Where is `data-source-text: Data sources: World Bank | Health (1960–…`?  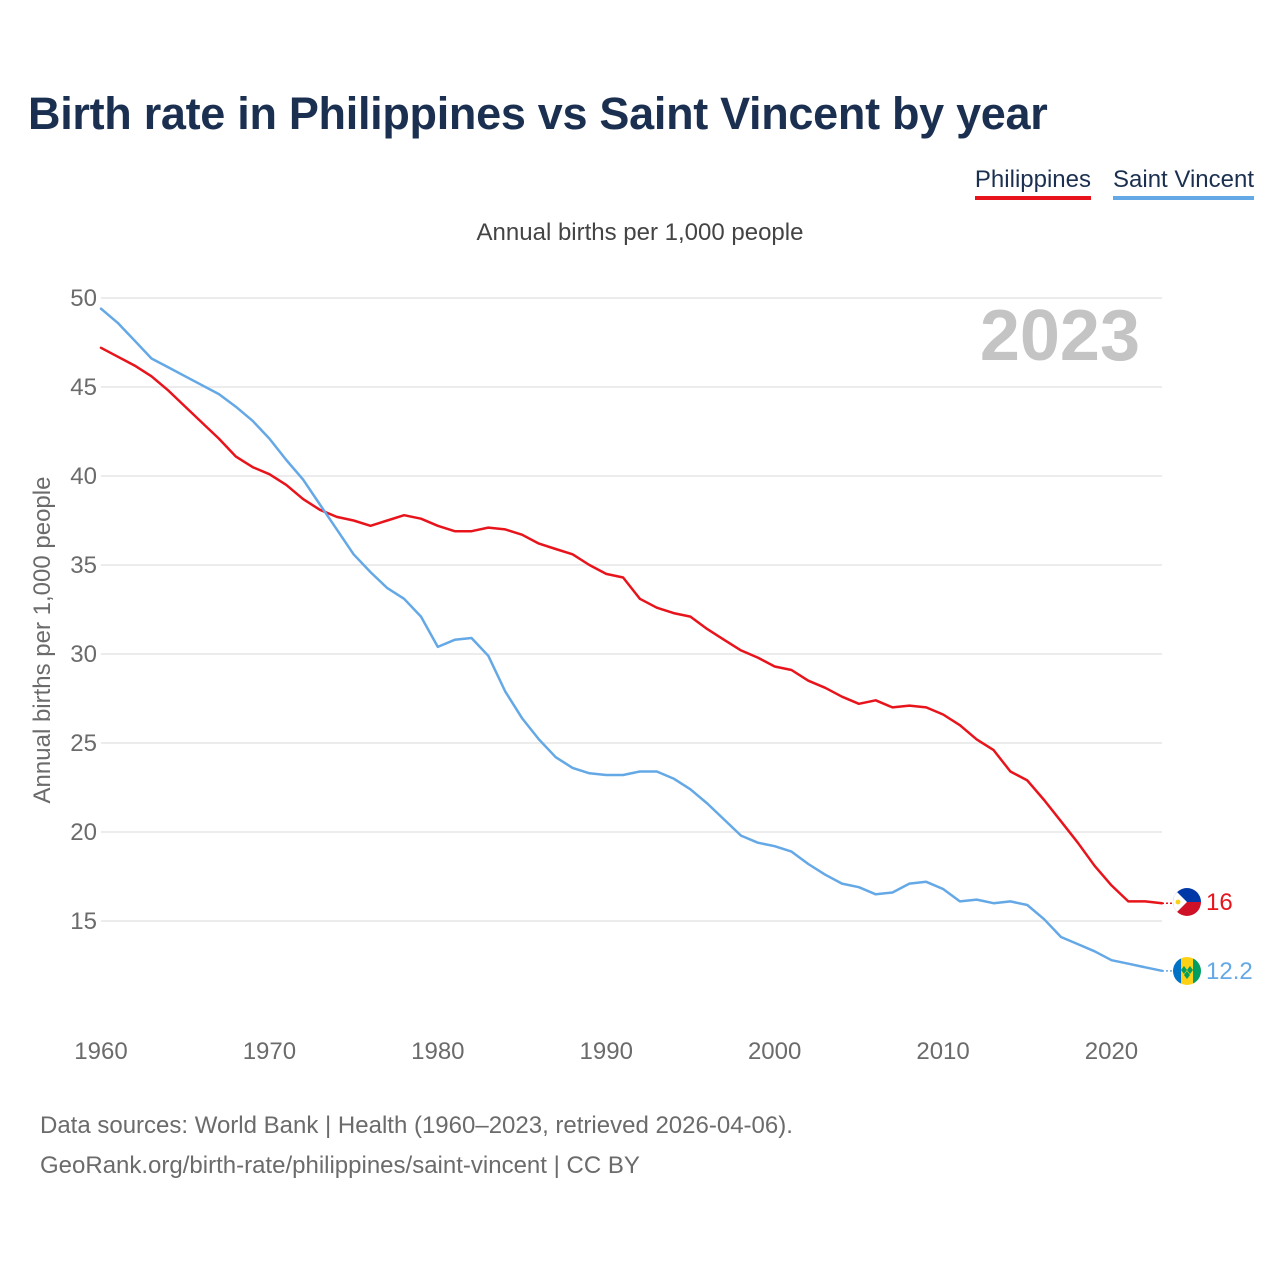 data-source-text: Data sources: World Bank | Health (1960–… is located at coordinates (416, 1125).